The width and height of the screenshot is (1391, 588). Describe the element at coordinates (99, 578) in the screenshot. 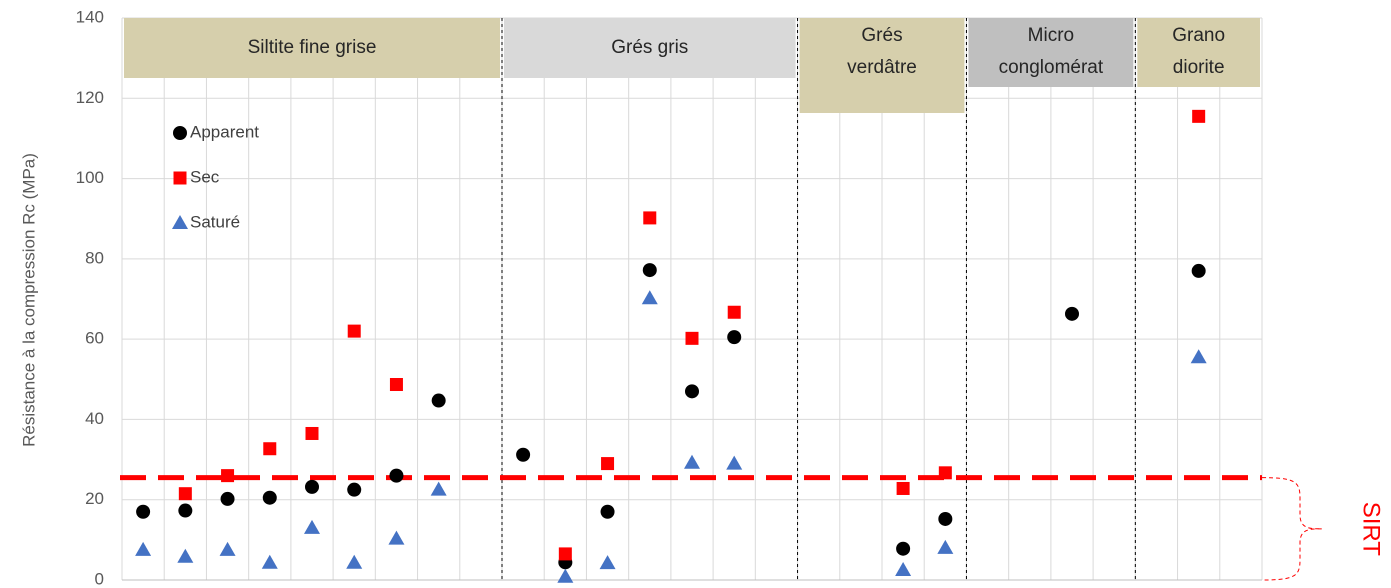

I see `y-tick-label: 0` at that location.